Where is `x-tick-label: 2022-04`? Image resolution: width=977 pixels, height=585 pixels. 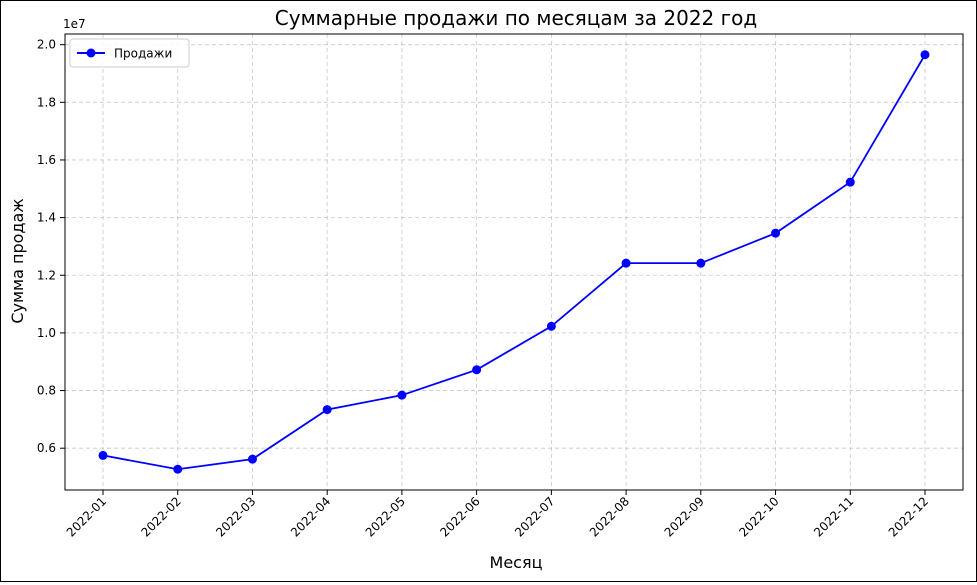 x-tick-label: 2022-04 is located at coordinates (310, 516).